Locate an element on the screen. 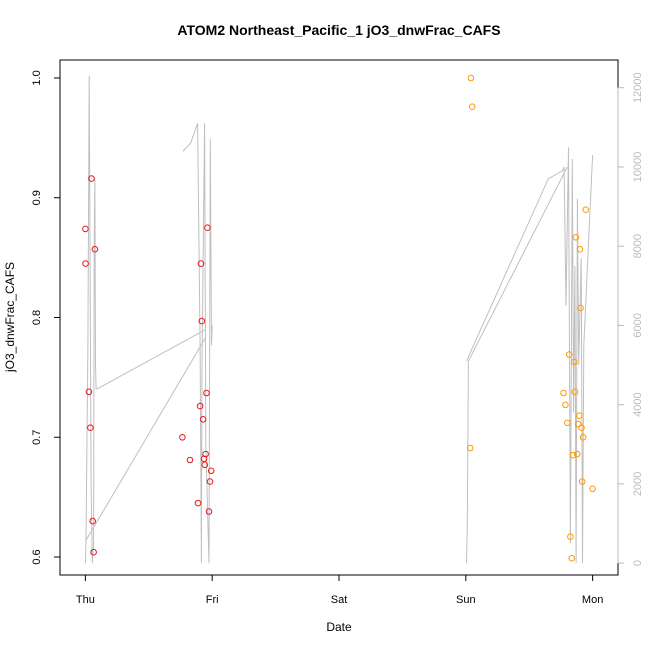  y-tick-label-4: 1.0 is located at coordinates (37, 77).